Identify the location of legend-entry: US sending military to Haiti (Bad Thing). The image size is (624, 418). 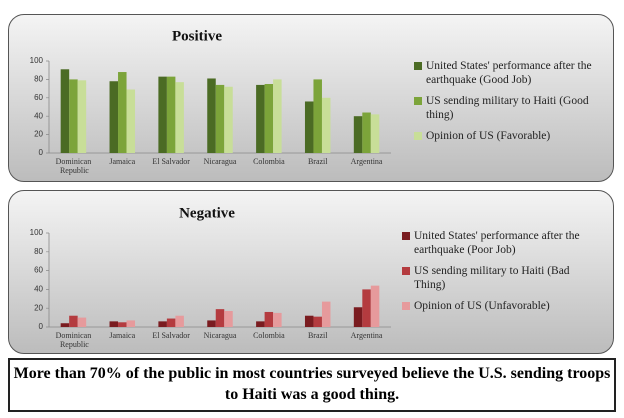
(499, 278).